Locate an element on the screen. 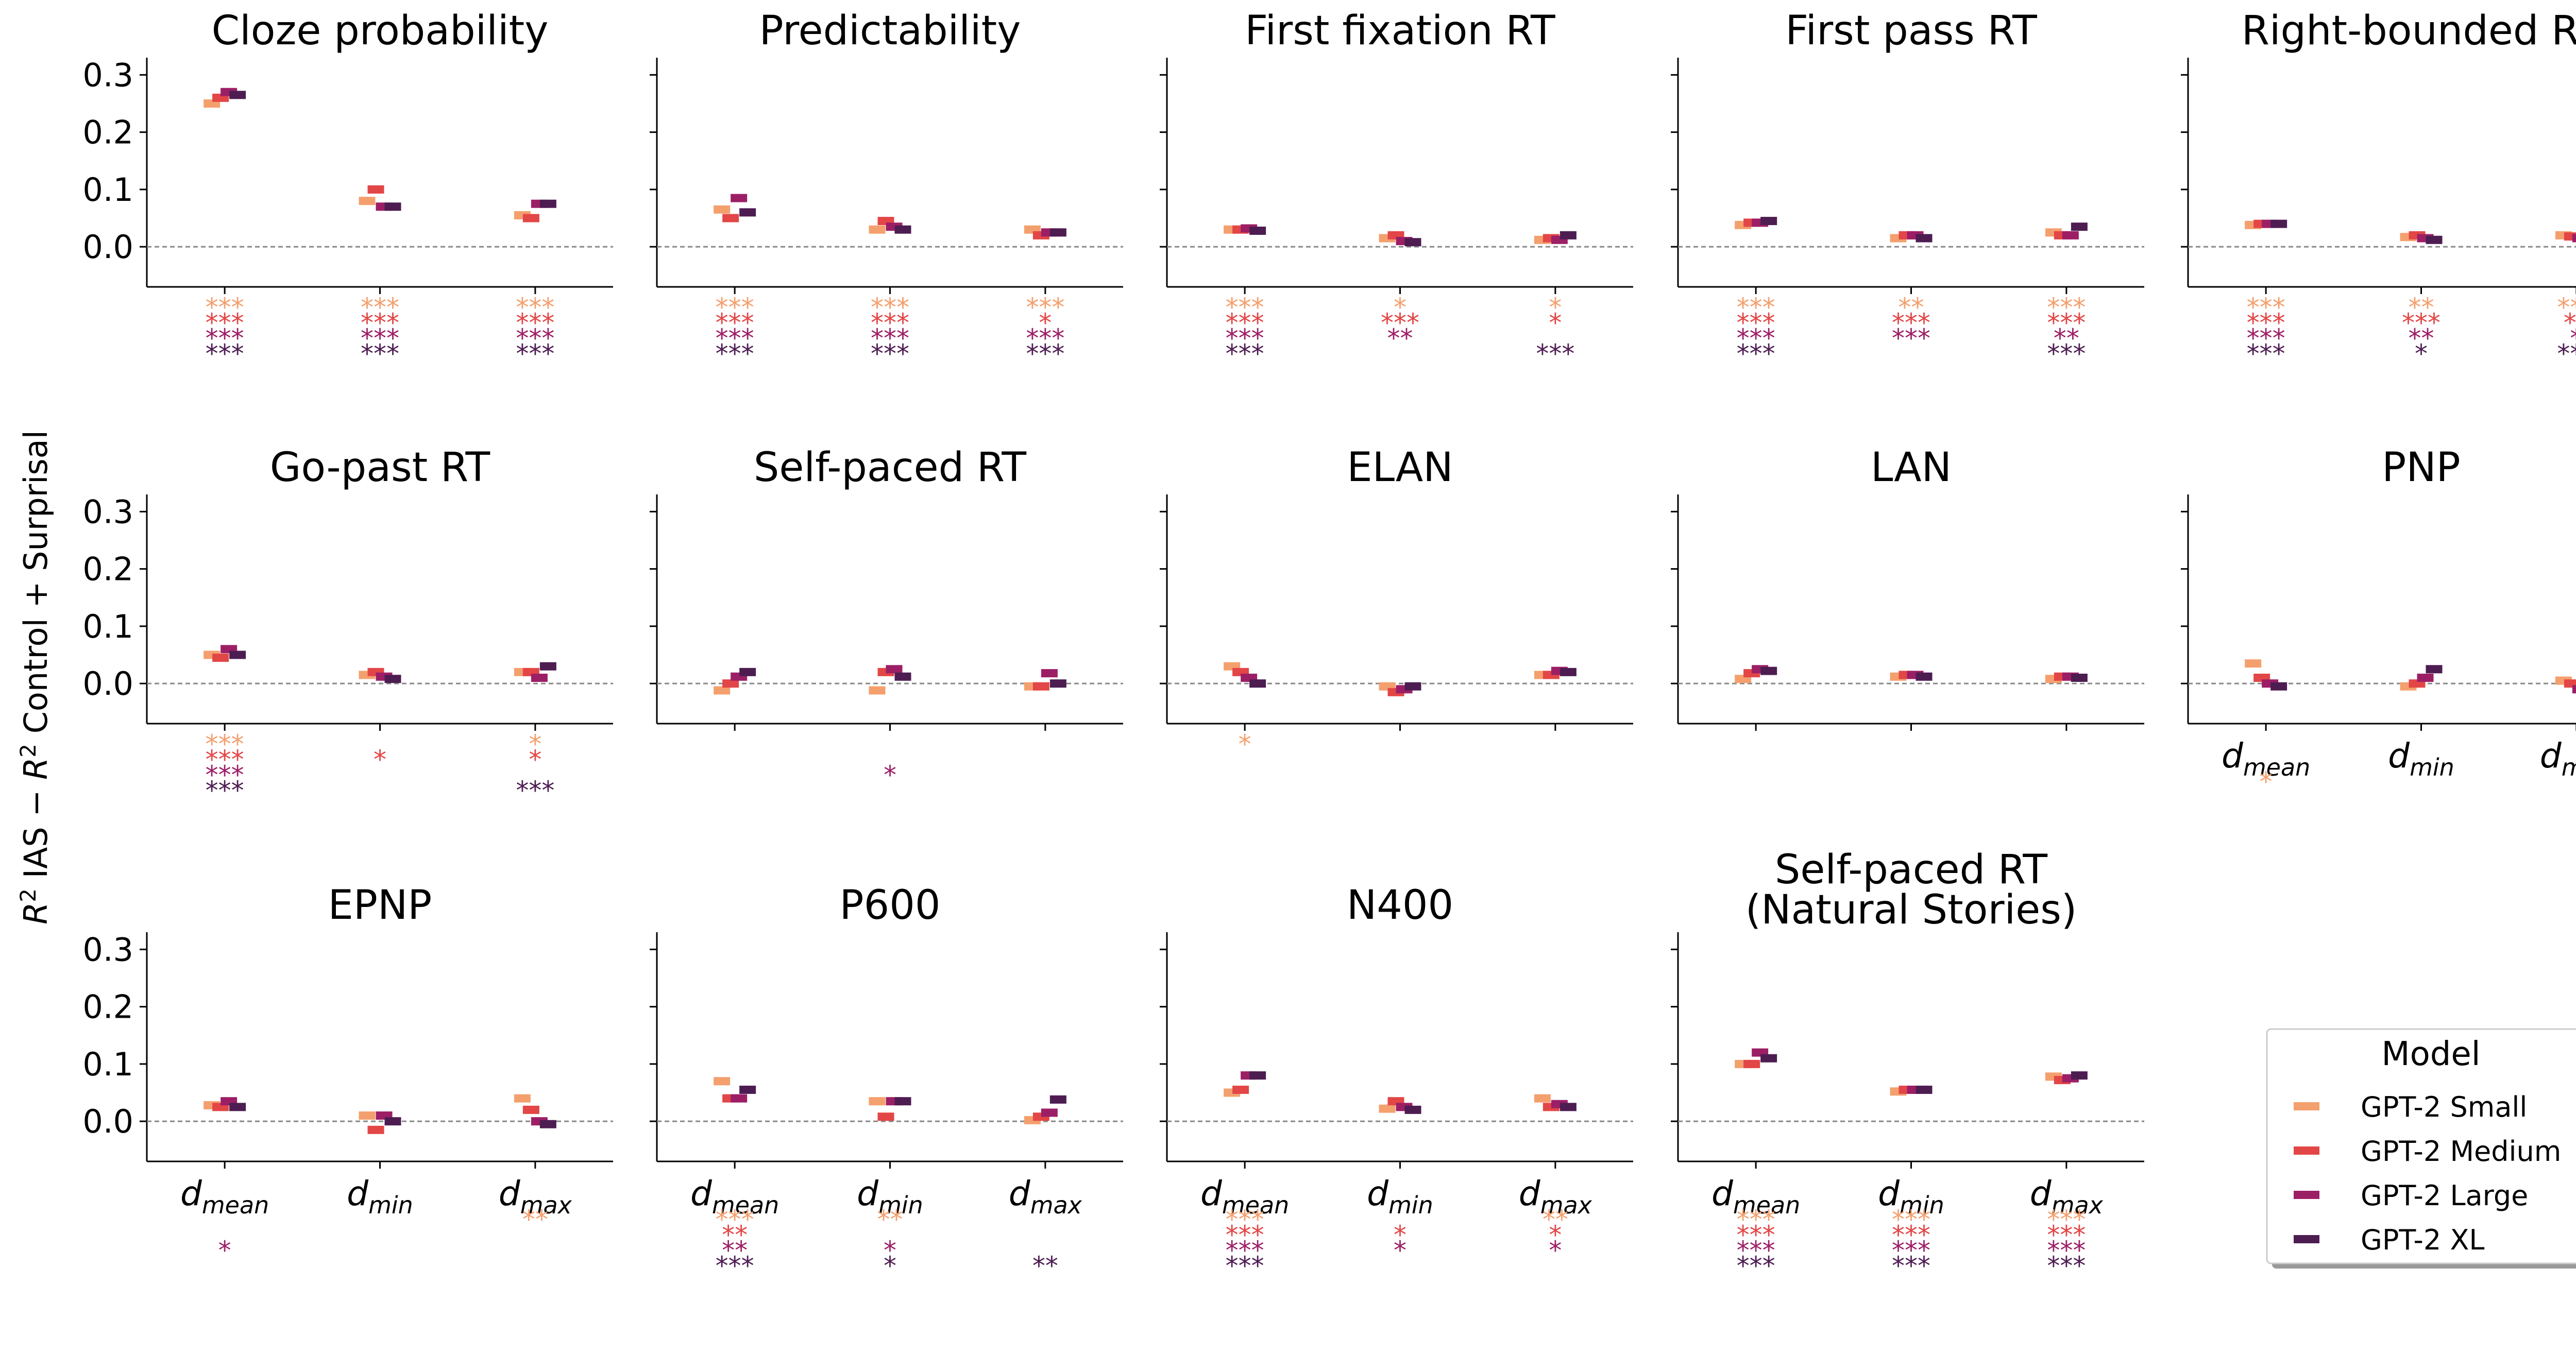 The height and width of the screenshot is (1353, 2576). panel-title: First fixation RT is located at coordinates (1400, 31).